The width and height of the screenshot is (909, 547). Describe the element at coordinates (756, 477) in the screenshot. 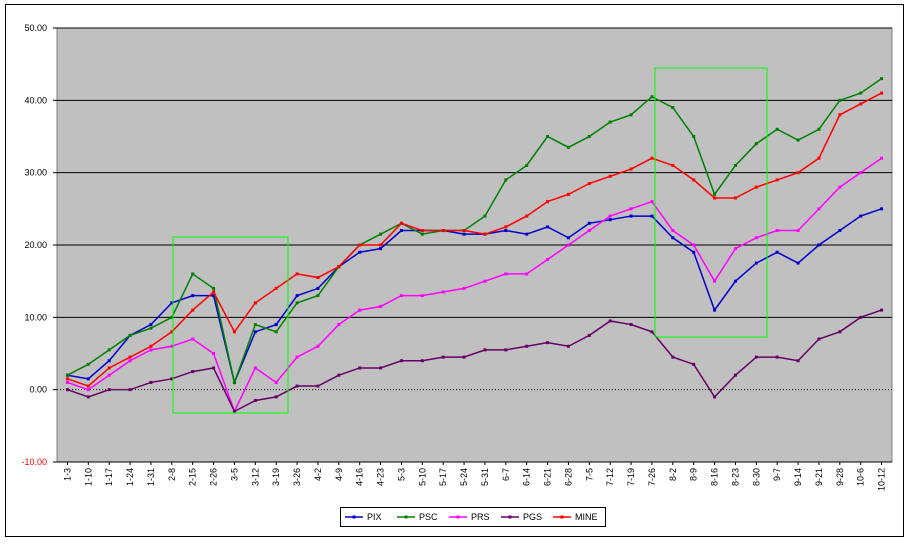

I see `x-tick-label: 8-30` at that location.